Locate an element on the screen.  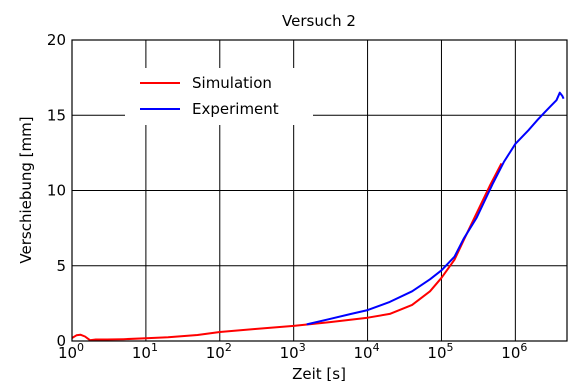
x-axis-label: Zeit [s] is located at coordinates (319, 374).